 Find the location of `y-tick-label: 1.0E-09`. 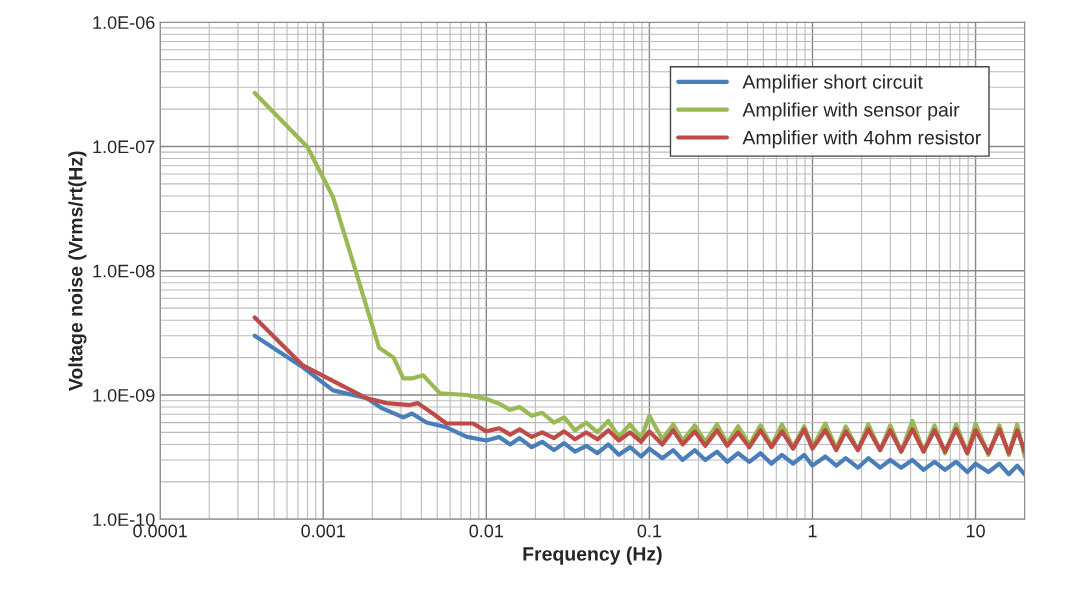

y-tick-label: 1.0E-09 is located at coordinates (124, 395).